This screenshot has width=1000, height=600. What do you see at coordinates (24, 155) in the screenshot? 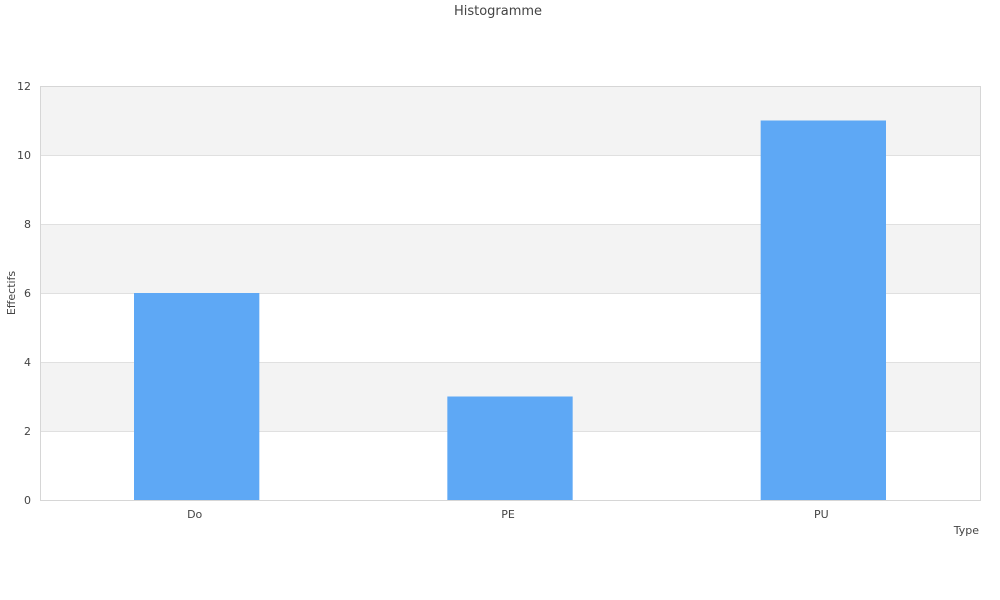
I see `y-tick-label: 10` at bounding box center [24, 155].